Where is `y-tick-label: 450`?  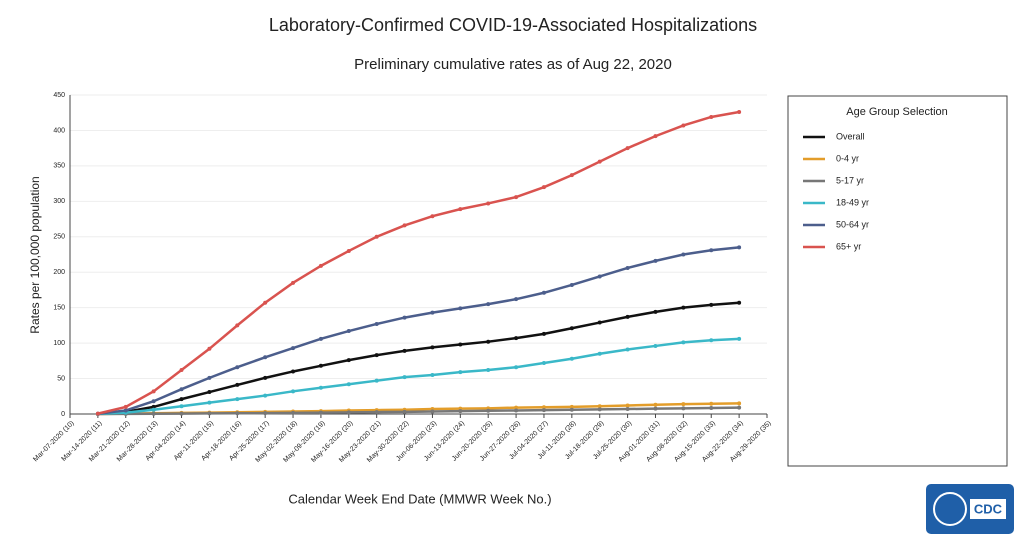 y-tick-label: 450 is located at coordinates (59, 95).